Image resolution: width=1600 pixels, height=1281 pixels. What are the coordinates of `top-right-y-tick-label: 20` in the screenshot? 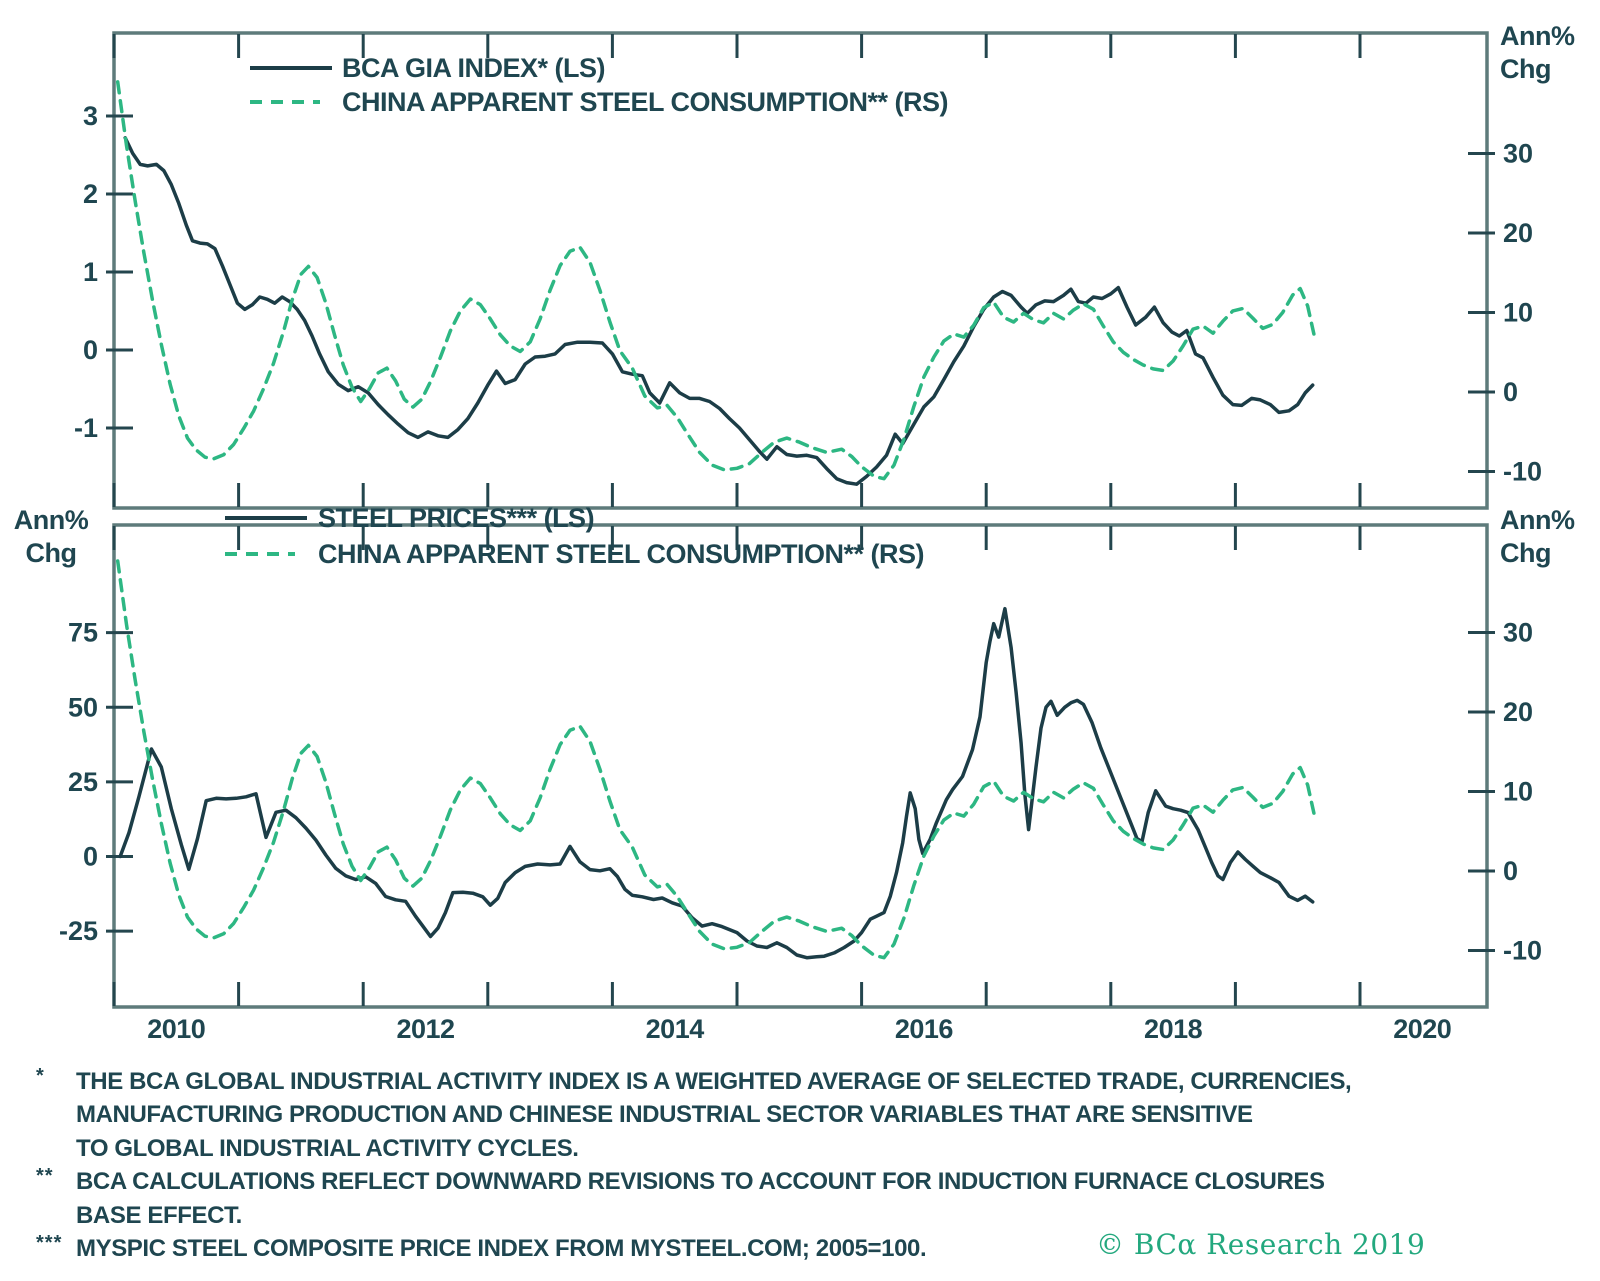 It's located at (1518, 233).